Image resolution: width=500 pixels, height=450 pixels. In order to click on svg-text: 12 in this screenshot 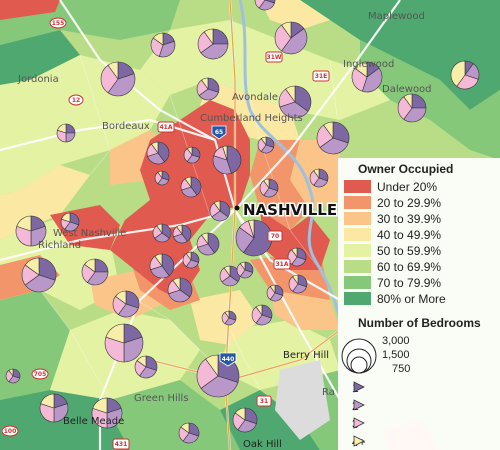, I will do `click(76, 100)`.